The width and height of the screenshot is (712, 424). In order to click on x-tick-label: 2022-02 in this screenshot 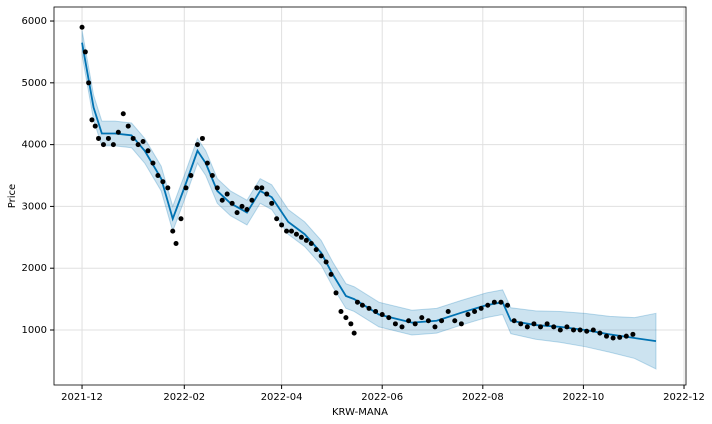, I will do `click(184, 397)`.